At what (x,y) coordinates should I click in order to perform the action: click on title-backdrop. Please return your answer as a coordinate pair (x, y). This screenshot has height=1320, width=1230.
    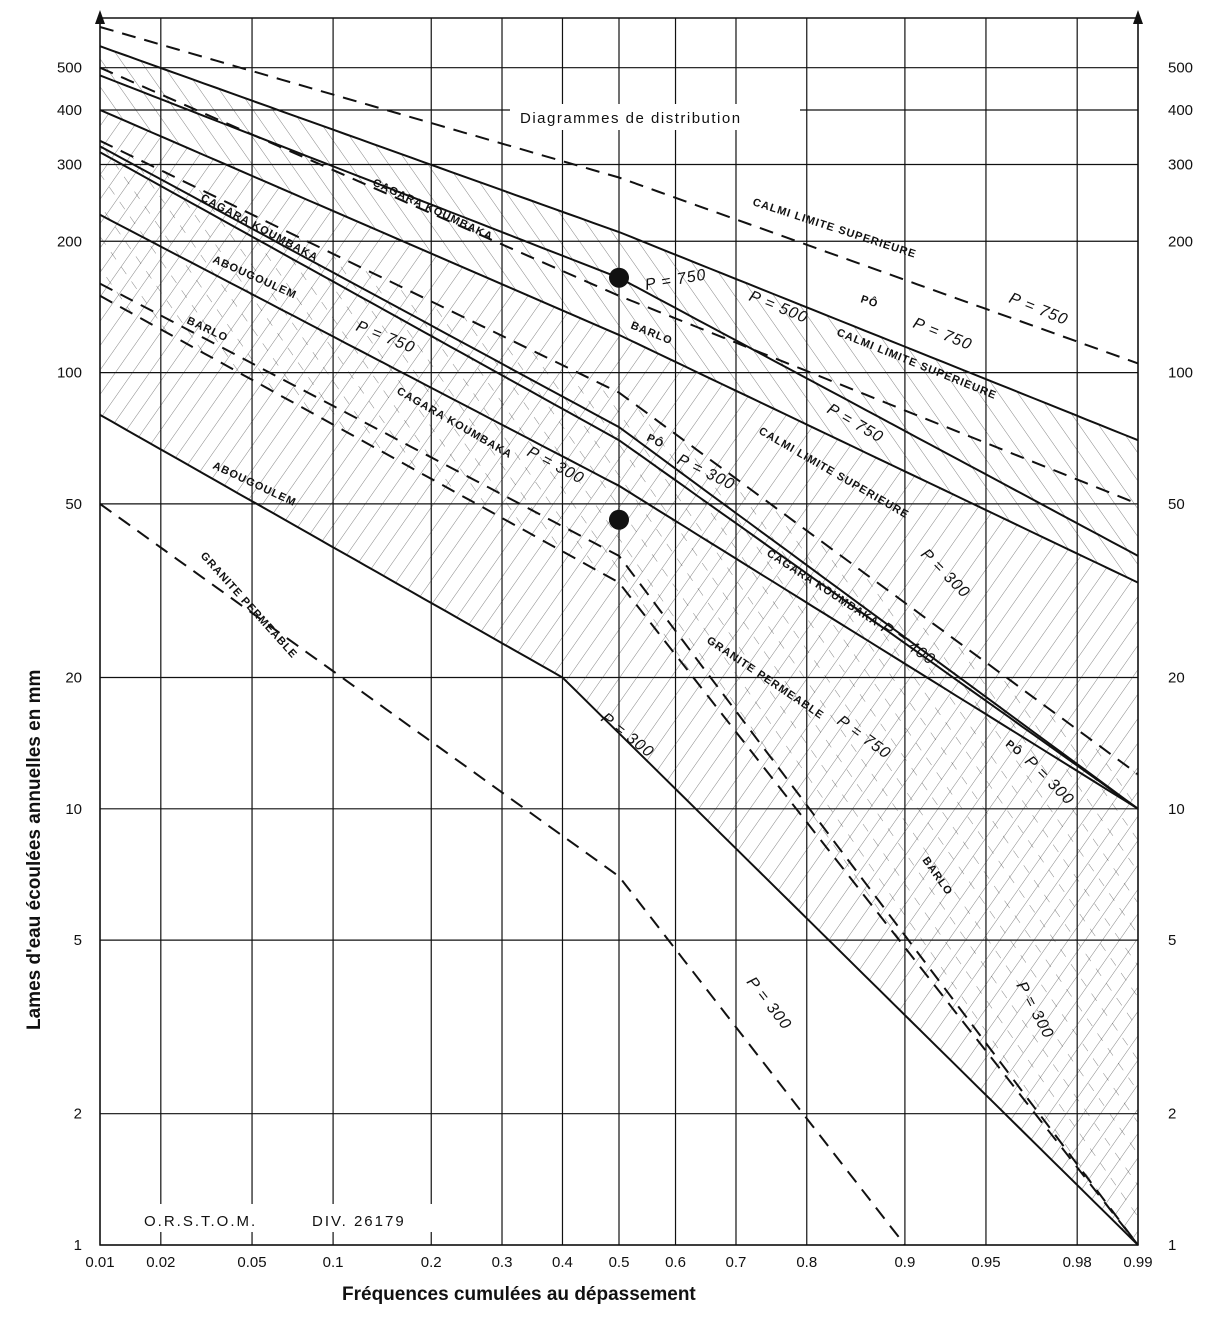
    Looking at the image, I should click on (655, 117).